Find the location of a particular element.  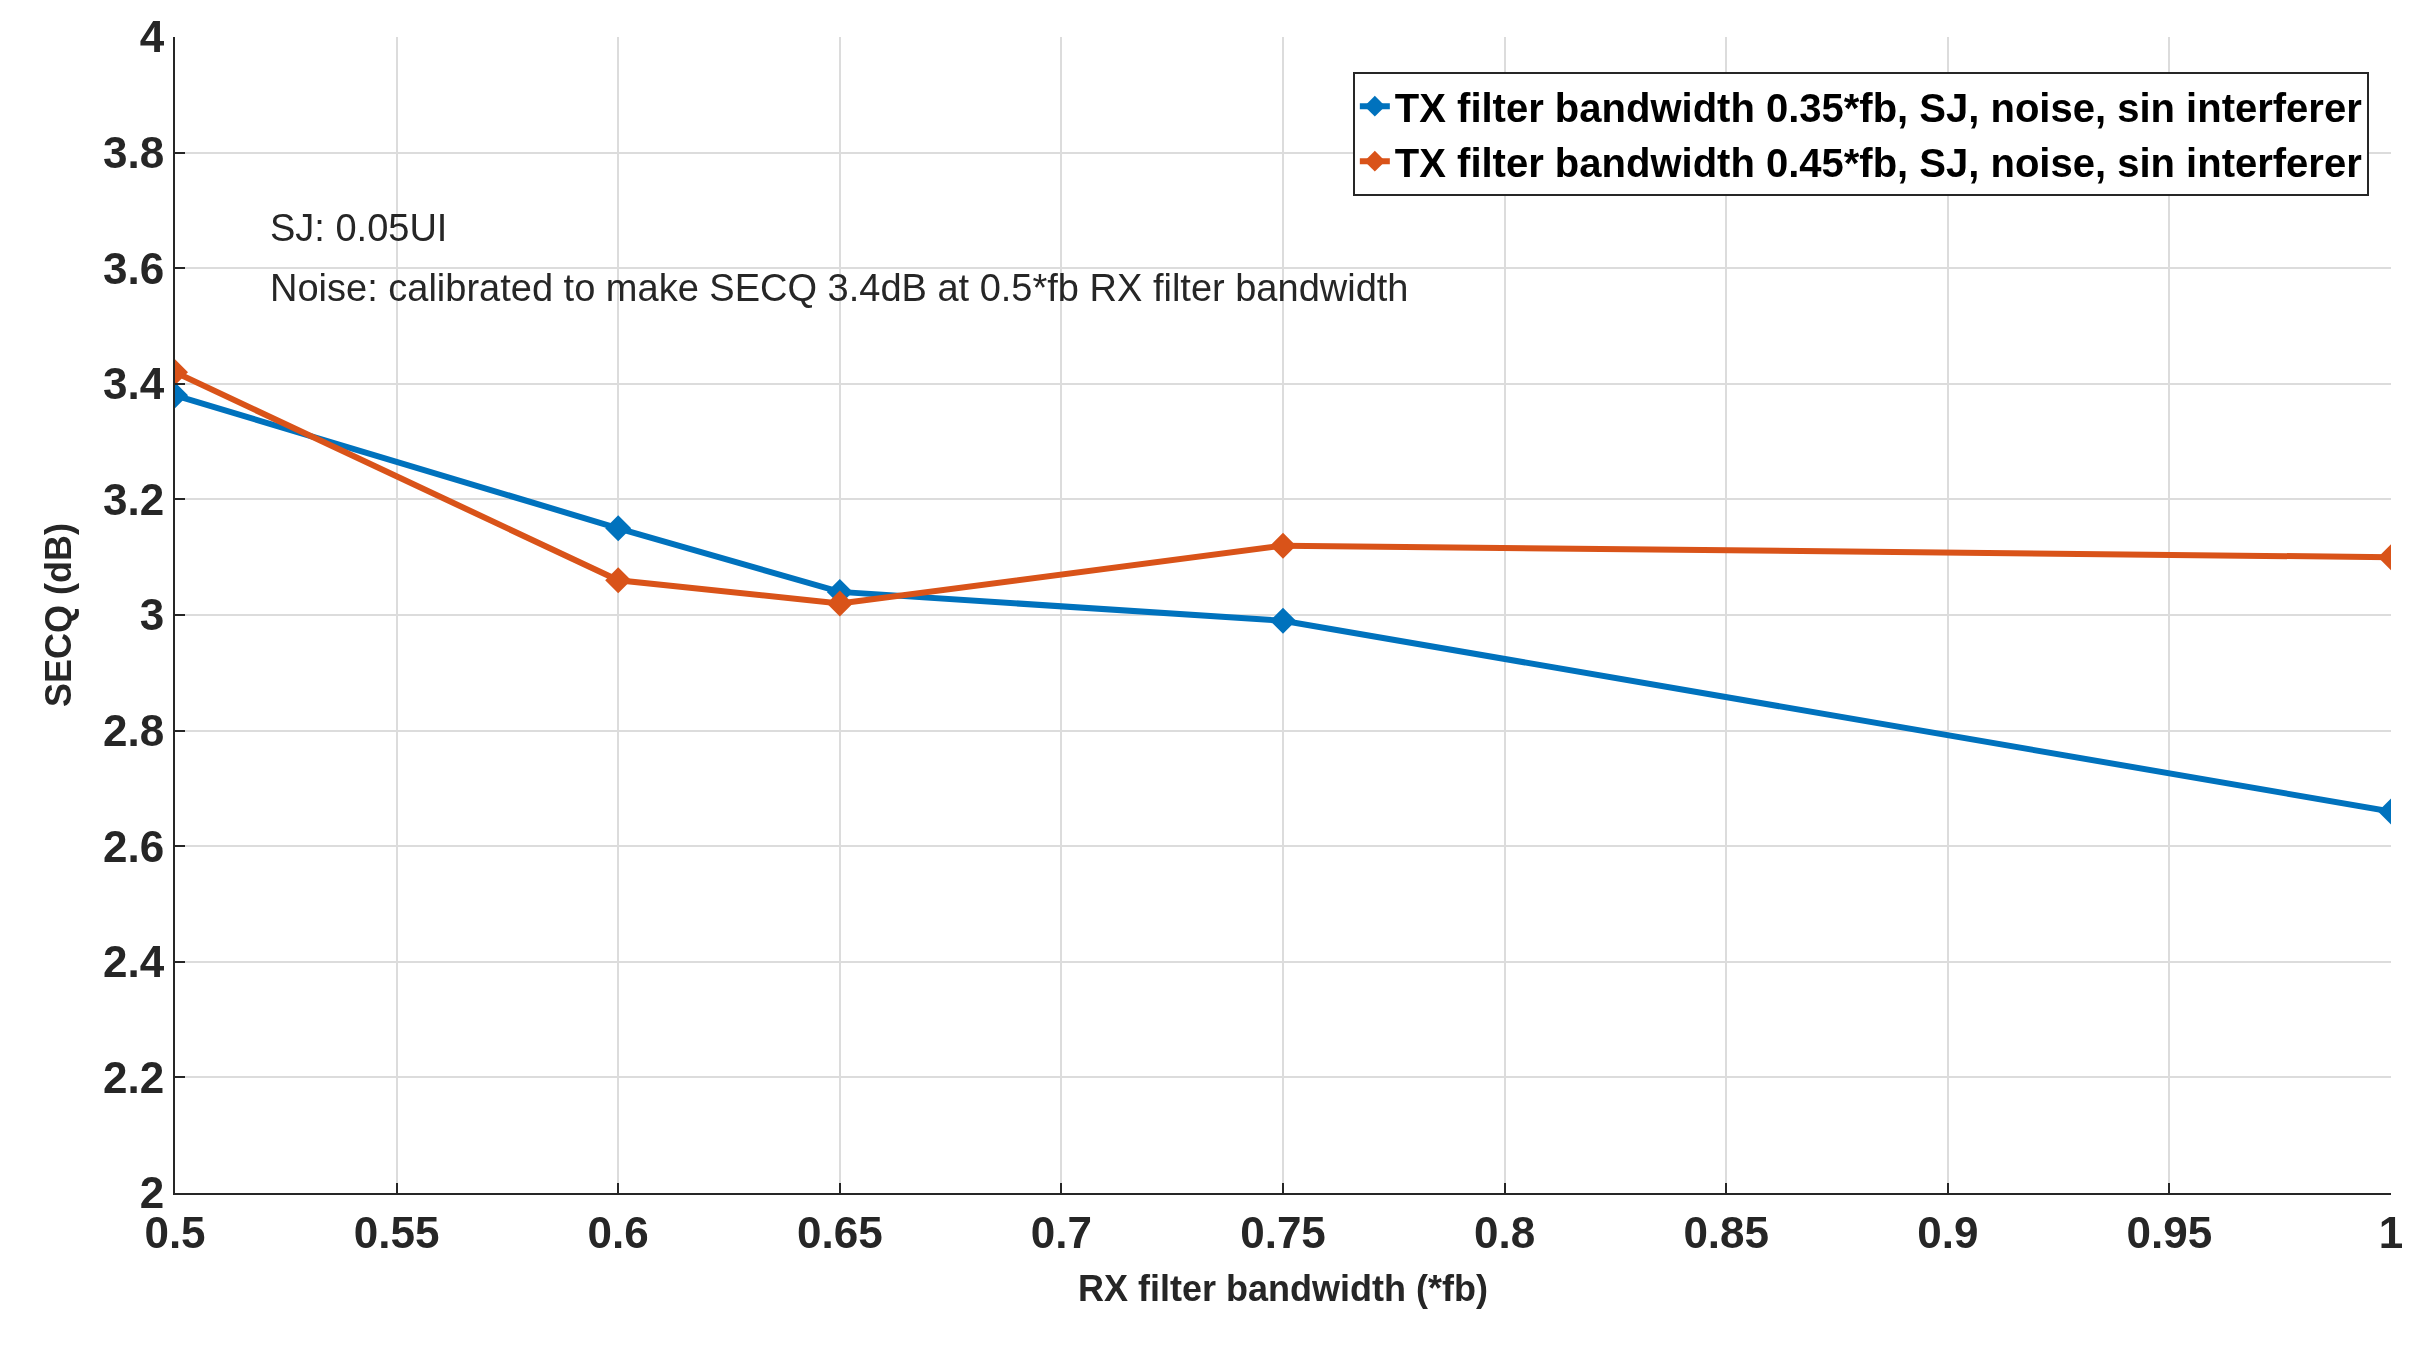

y-tick-label: 3 is located at coordinates (152, 615).